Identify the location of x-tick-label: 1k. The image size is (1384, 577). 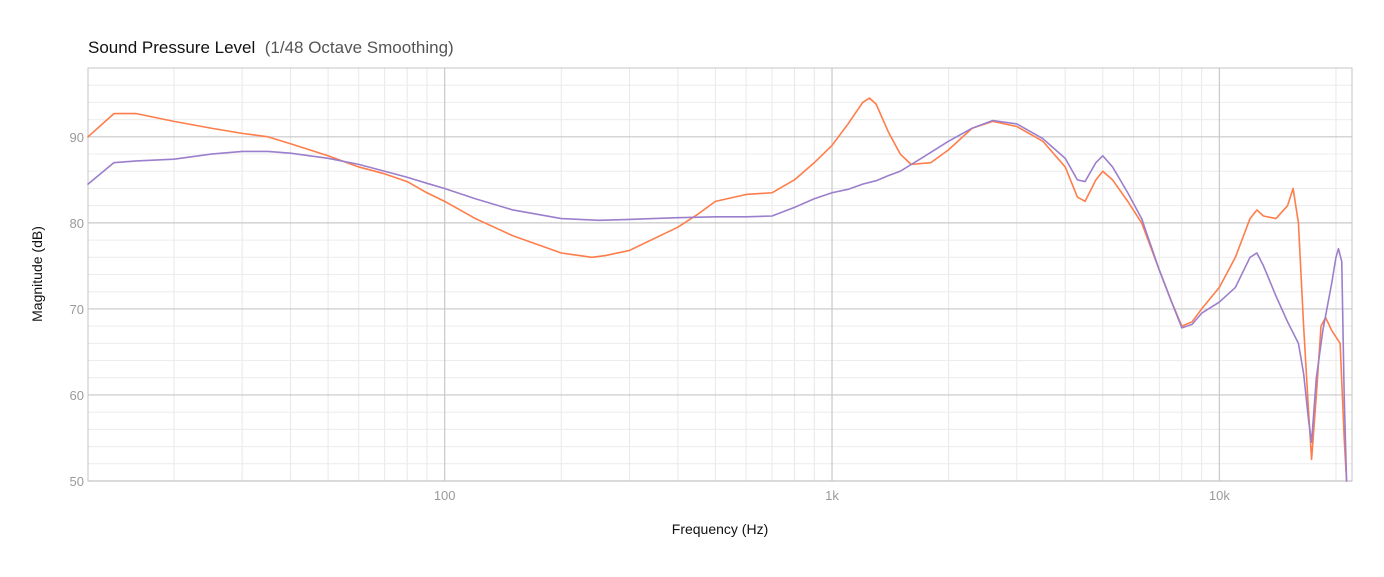
(832, 495).